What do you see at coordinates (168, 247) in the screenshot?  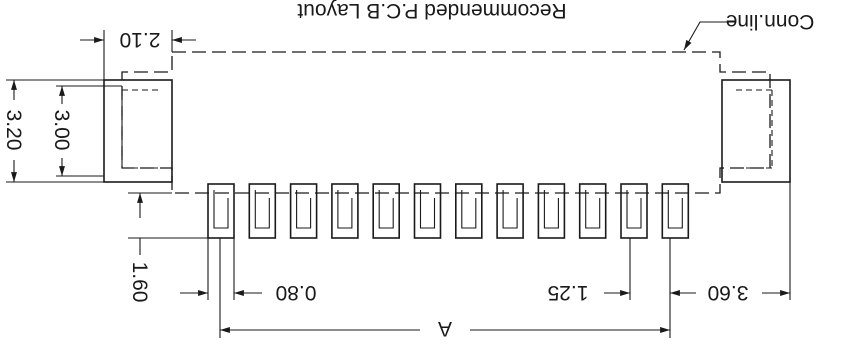 I see `dim-1-60: 1.60` at bounding box center [168, 247].